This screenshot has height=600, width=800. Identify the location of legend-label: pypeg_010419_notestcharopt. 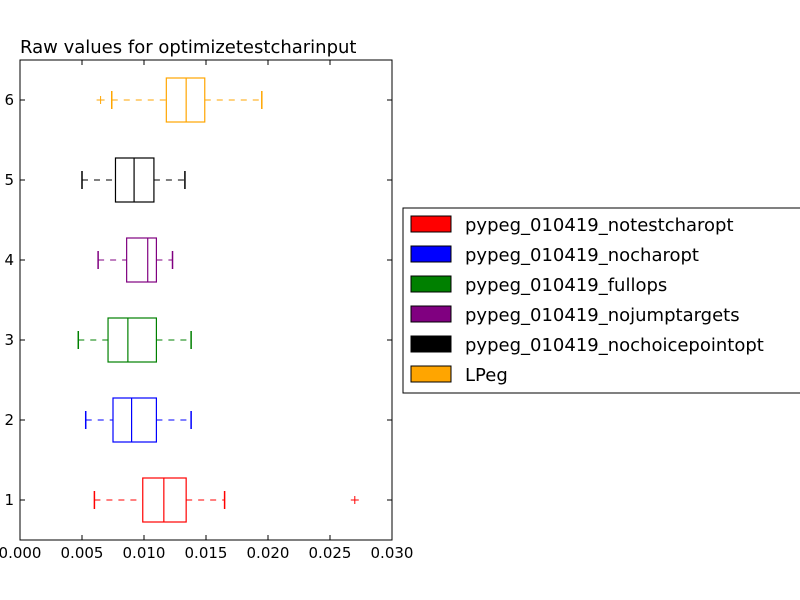
(599, 225).